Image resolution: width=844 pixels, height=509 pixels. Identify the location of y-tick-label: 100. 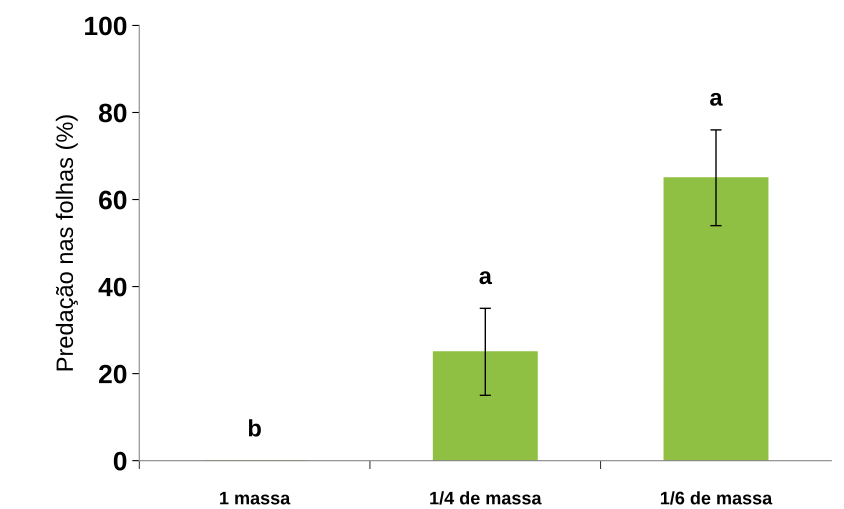
(105, 26).